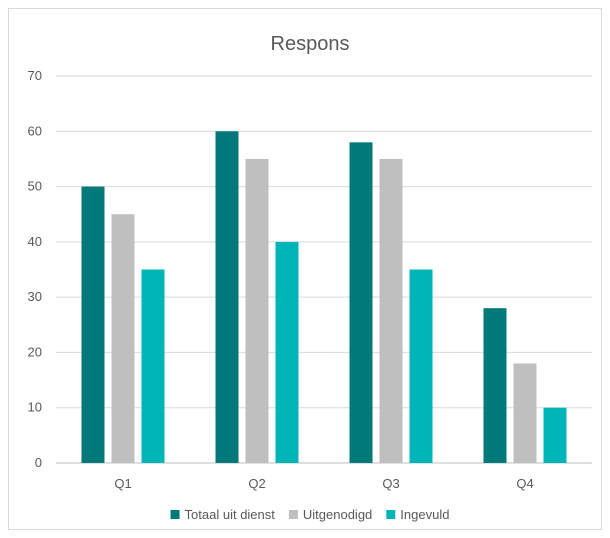 The height and width of the screenshot is (538, 610). Describe the element at coordinates (424, 514) in the screenshot. I see `legend-label-3: Ingevuld` at that location.